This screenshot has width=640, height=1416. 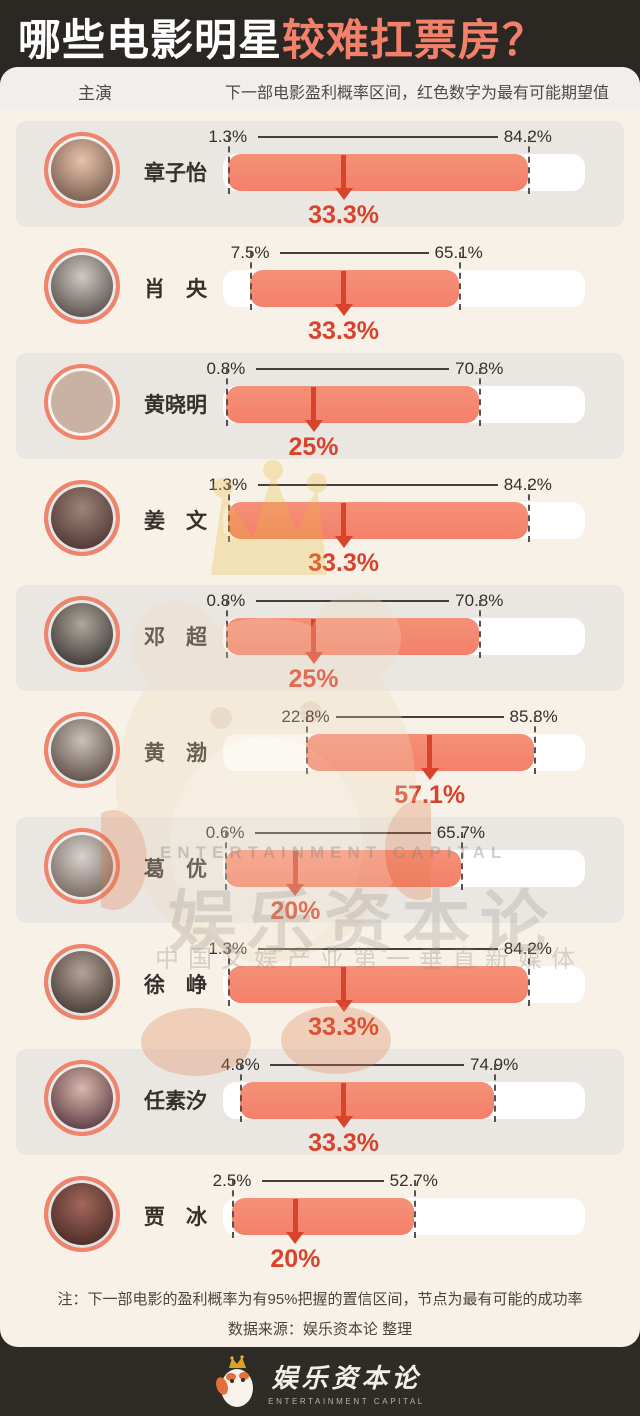 I want to click on probability-interval-bar: 0.6% 65.7% 20%, so click(x=395, y=871).